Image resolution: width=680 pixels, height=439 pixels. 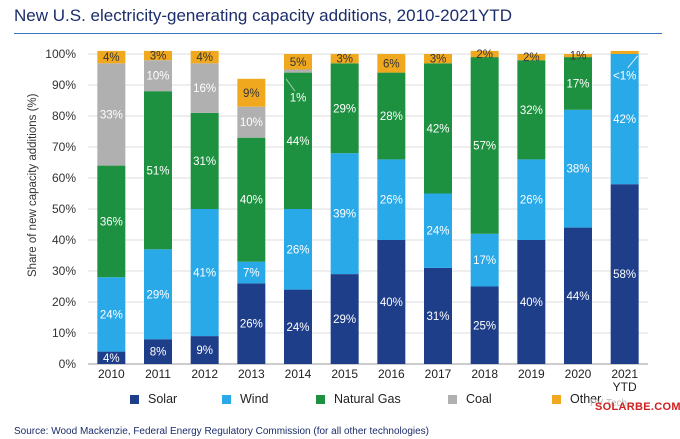 I want to click on y-tick-label: 20%, so click(x=64, y=302).